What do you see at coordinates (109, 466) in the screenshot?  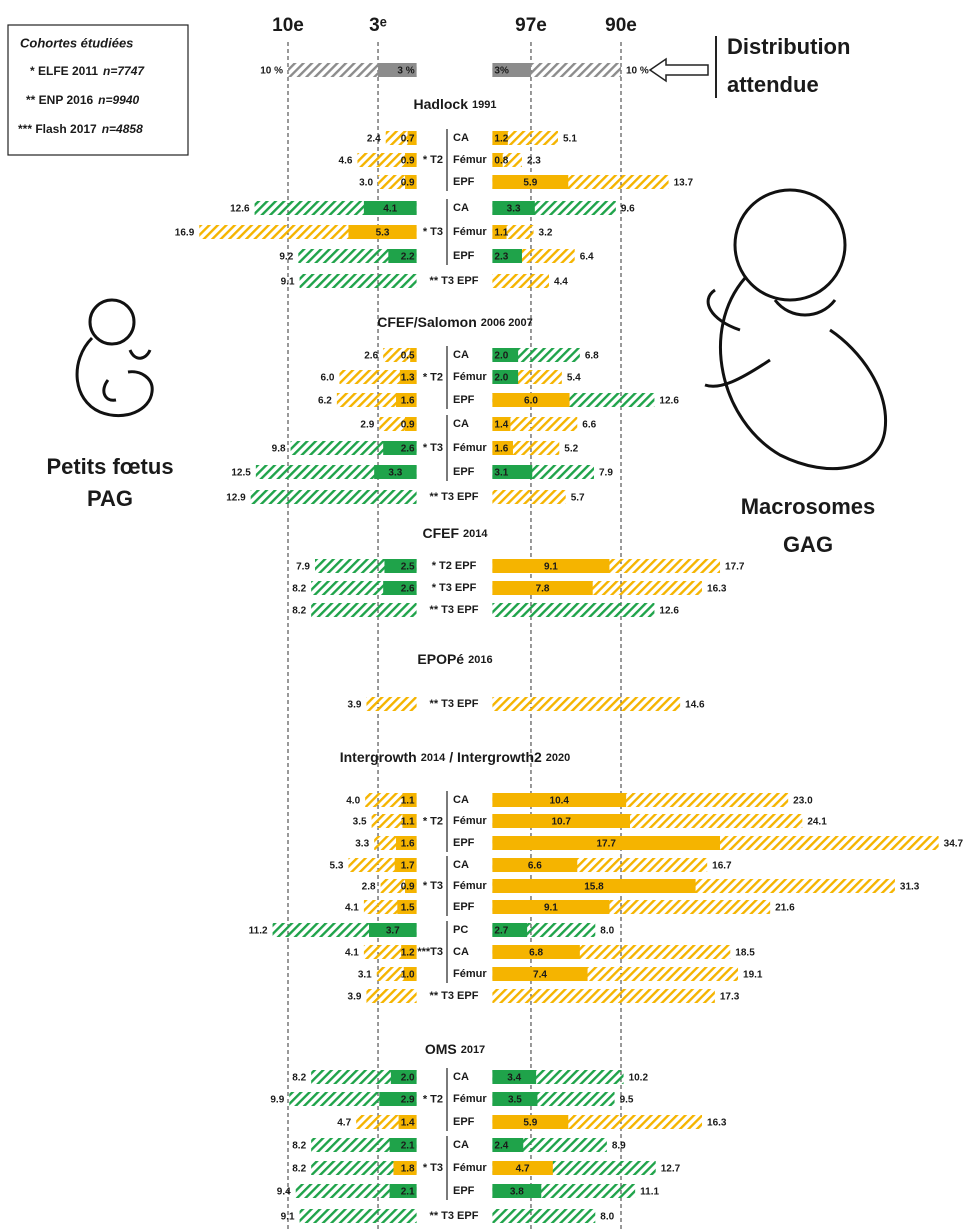 I see `group-label: Petits fœtus` at bounding box center [109, 466].